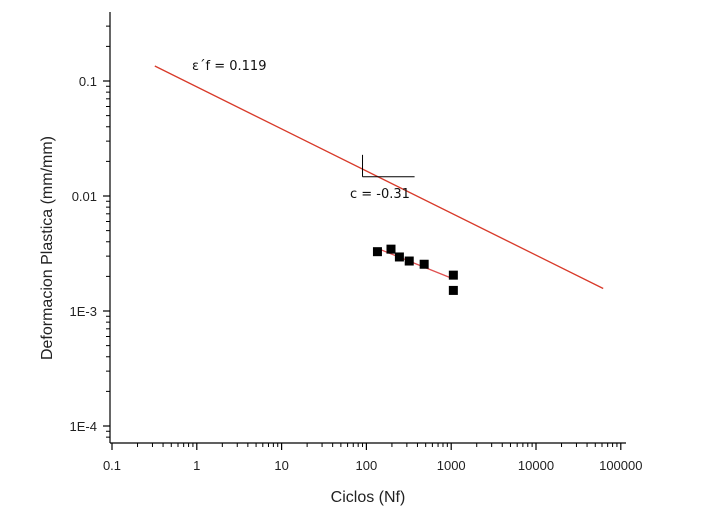 This screenshot has width=722, height=510. What do you see at coordinates (229, 66) in the screenshot?
I see `annotation-epsilon-f: ε´f = 0.119` at bounding box center [229, 66].